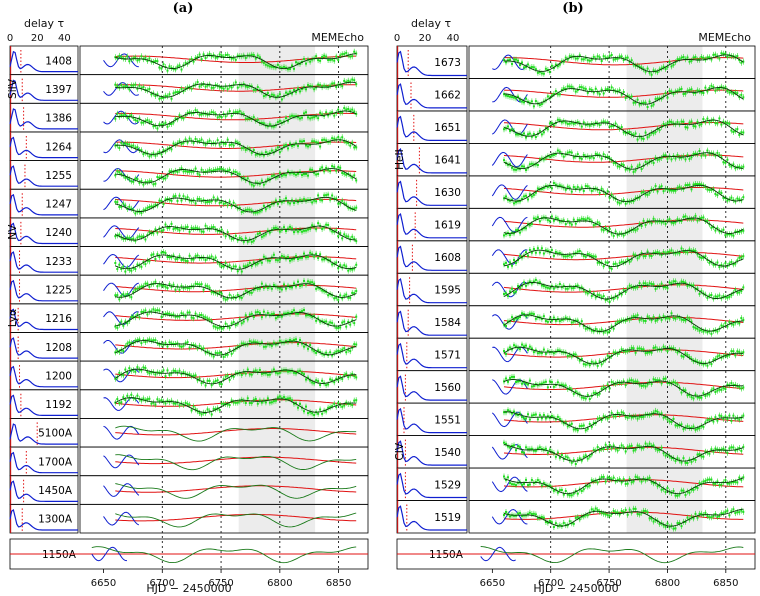  I want to click on row-wavelength-label: 1651, so click(447, 128).